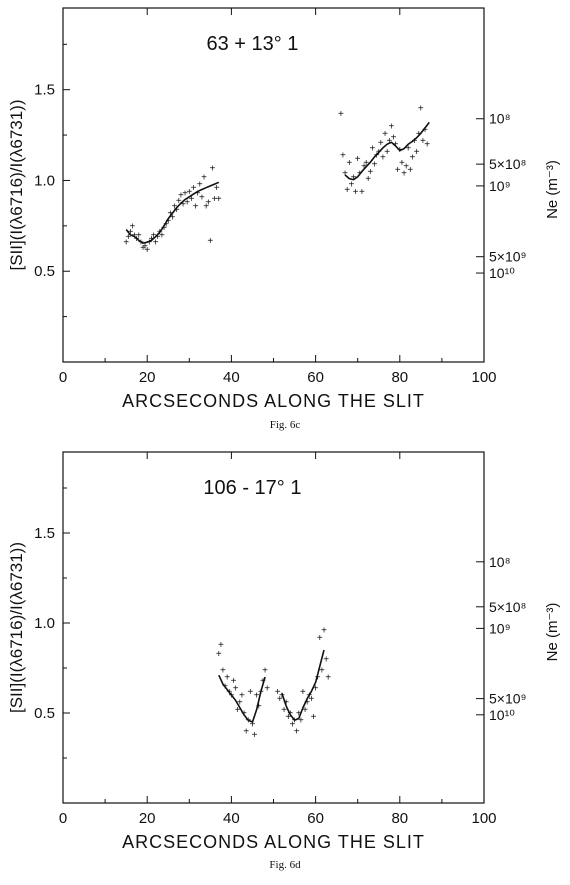 This screenshot has height=885, width=570. I want to click on x-axis-label: ARCSECONDS ALONG THE SLIT, so click(273, 842).